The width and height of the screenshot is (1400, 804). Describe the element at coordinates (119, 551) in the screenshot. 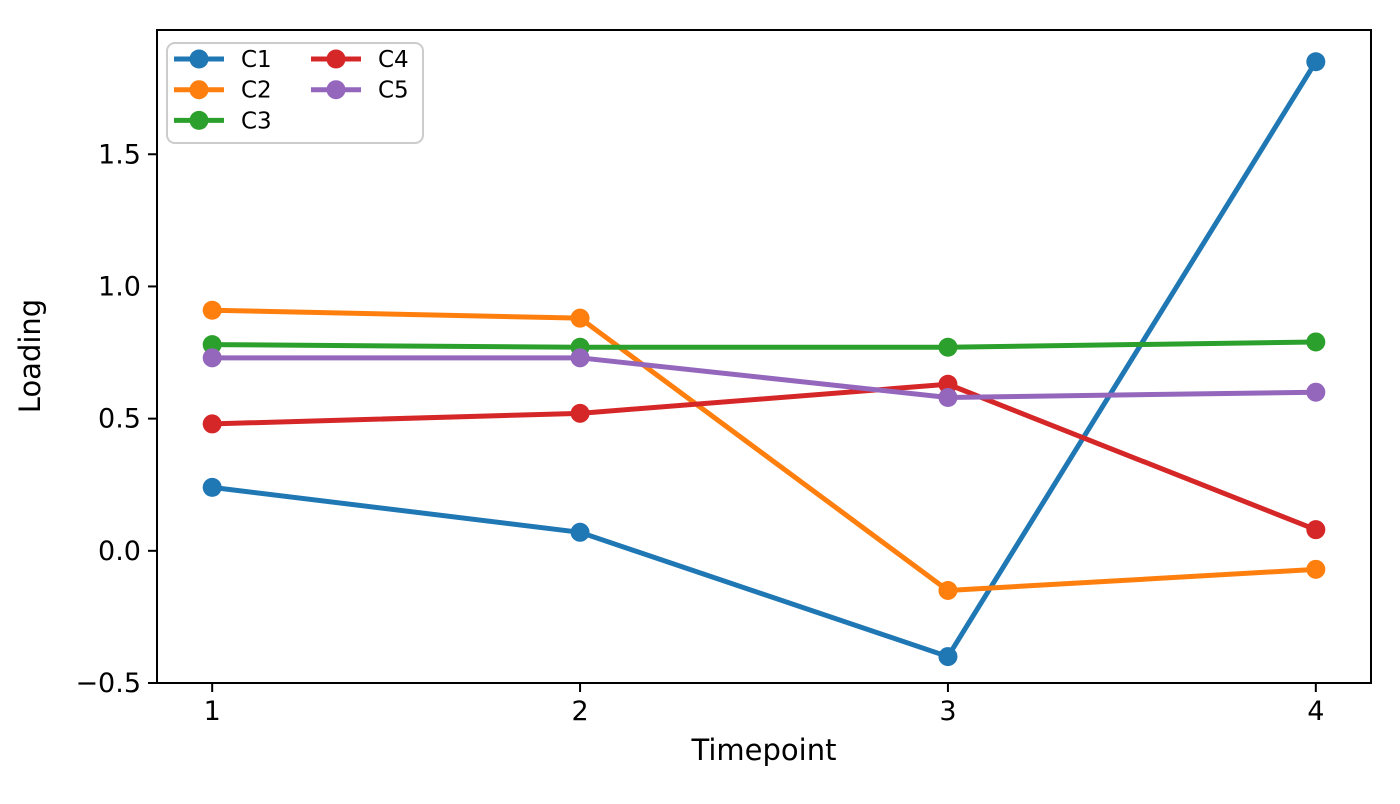

I see `y-tick-label: 0.0` at that location.